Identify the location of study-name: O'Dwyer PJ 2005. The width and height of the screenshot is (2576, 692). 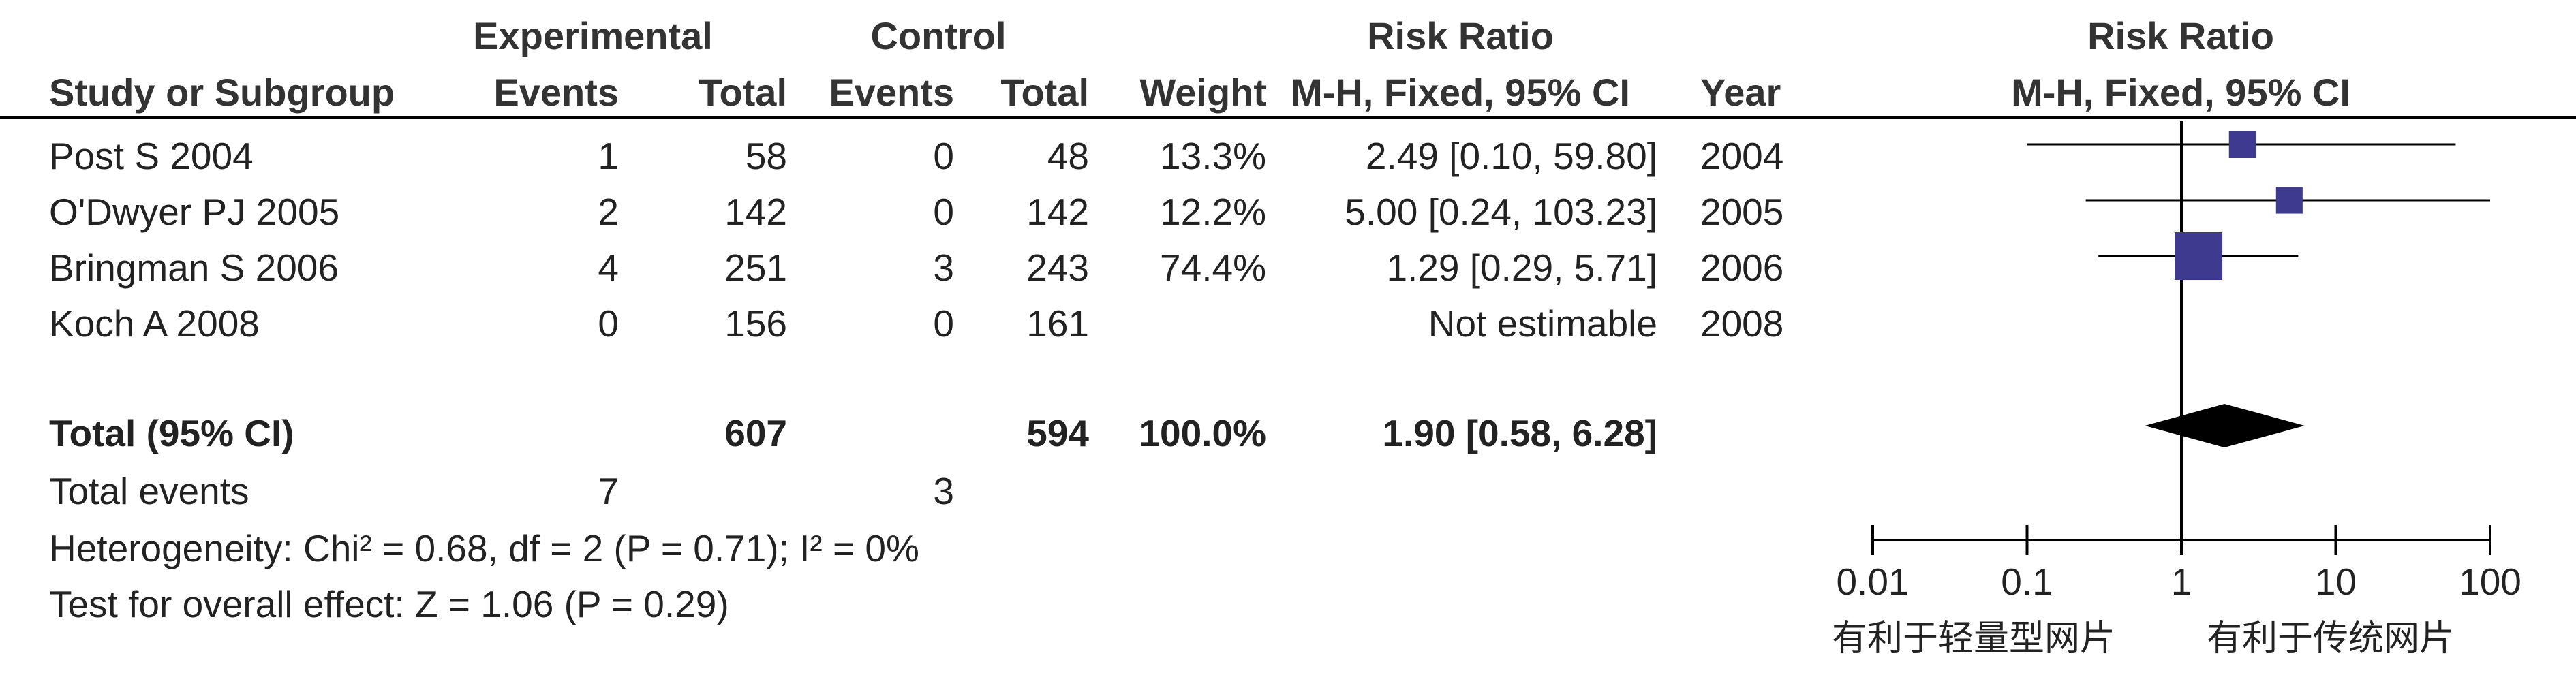
(194, 212).